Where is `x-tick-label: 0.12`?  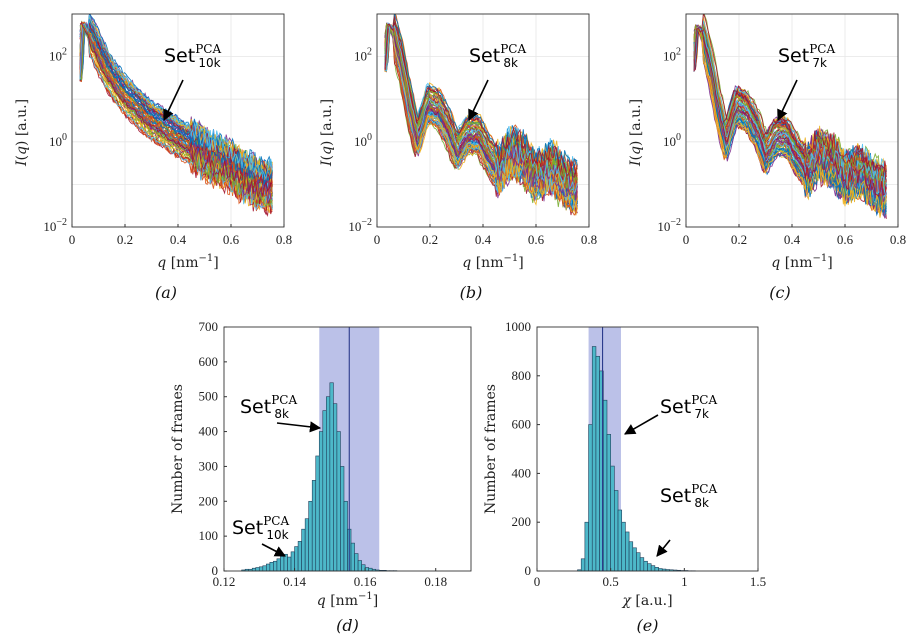 x-tick-label: 0.12 is located at coordinates (224, 581).